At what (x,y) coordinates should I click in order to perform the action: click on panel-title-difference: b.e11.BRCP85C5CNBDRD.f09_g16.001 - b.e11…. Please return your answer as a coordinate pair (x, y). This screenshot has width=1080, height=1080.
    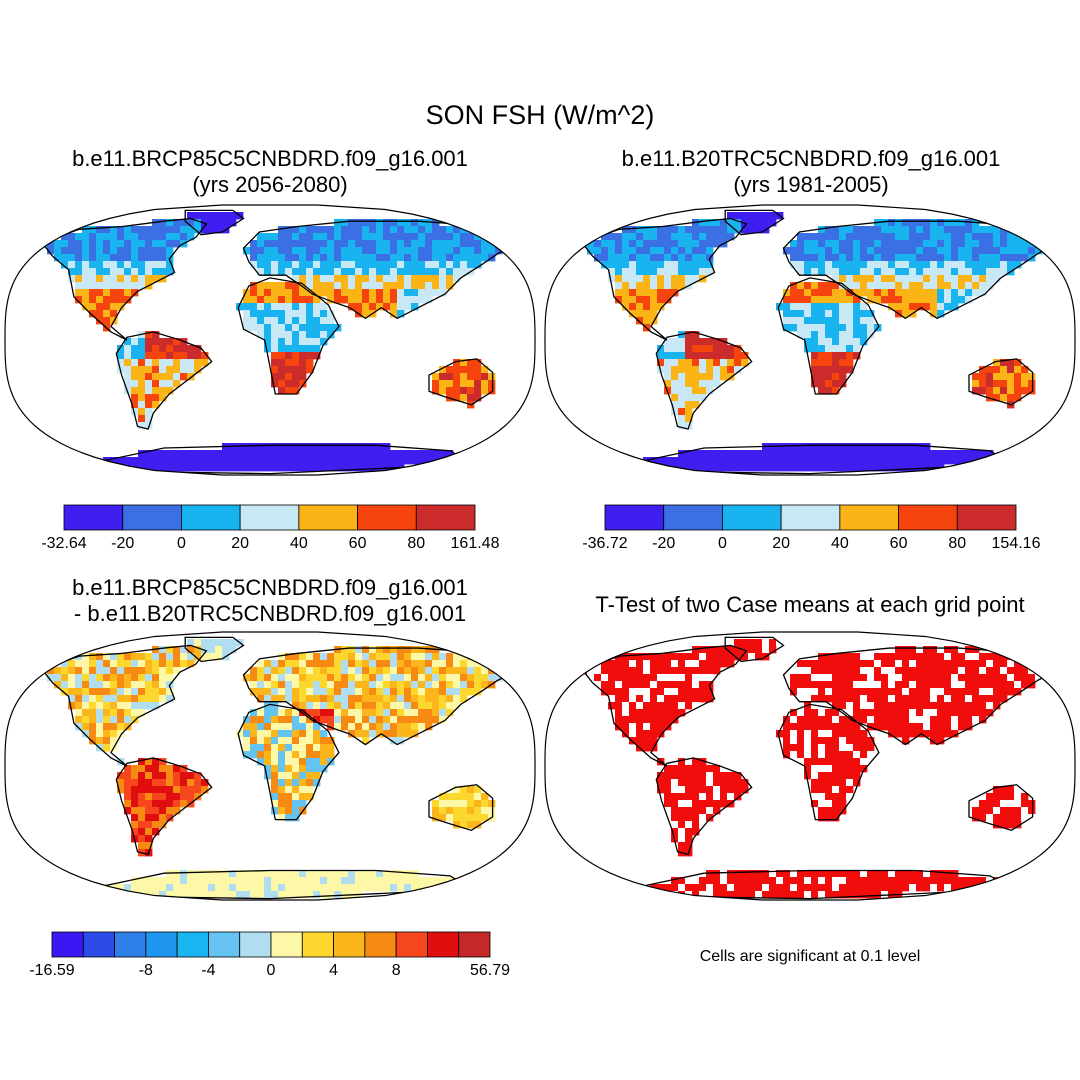
    Looking at the image, I should click on (270, 601).